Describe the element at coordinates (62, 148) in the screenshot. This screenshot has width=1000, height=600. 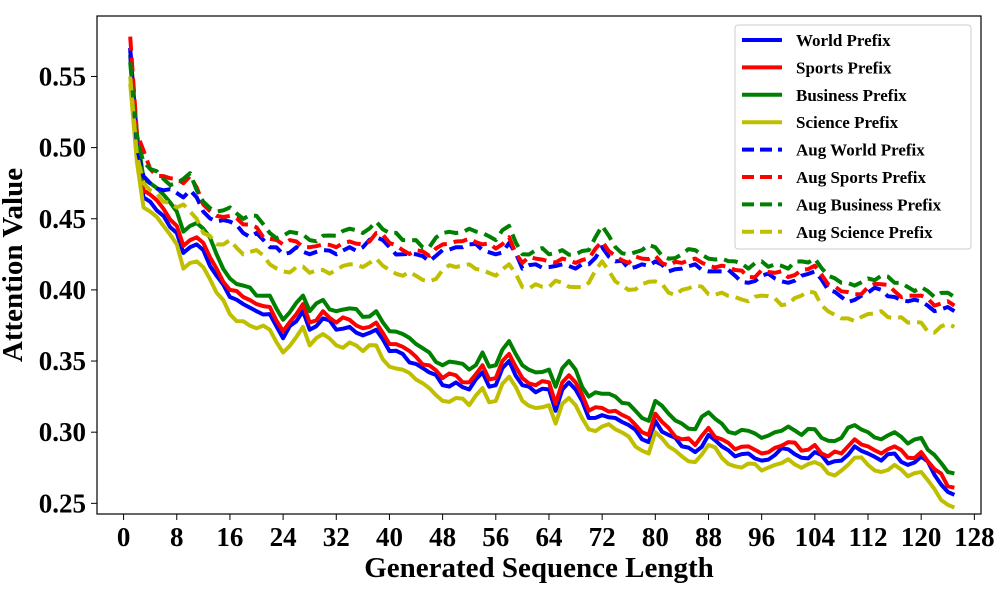
I see `y-tick-label: 0.50` at that location.